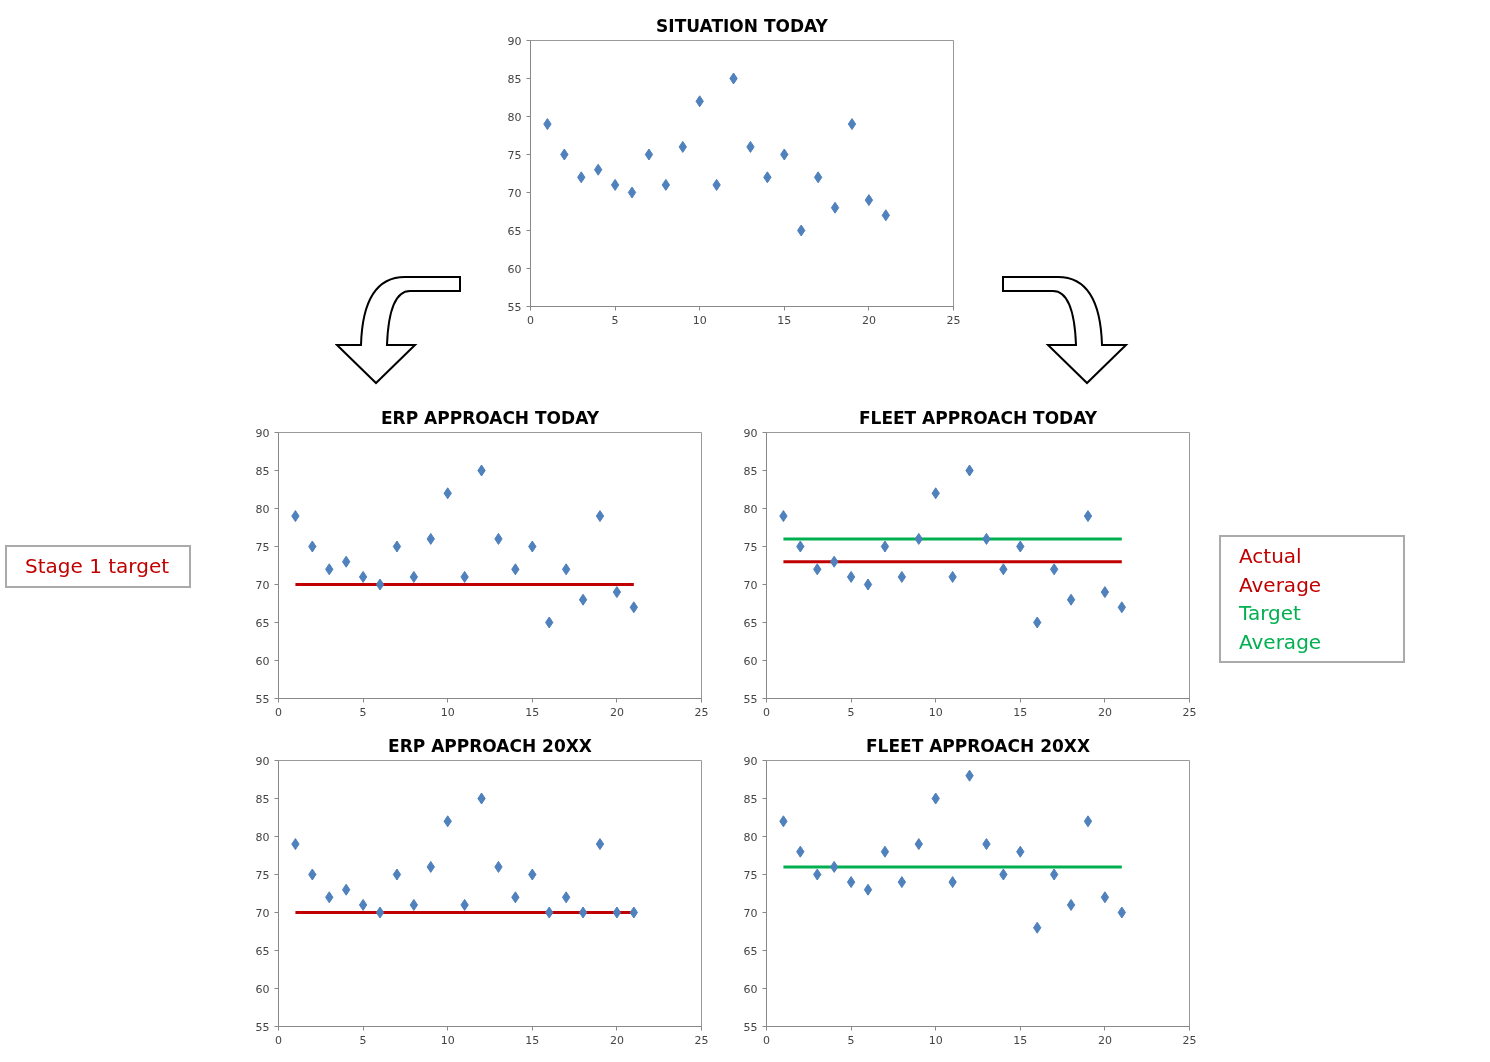  Describe the element at coordinates (1281, 628) in the screenshot. I see `ref-line-label: Target Average` at that location.